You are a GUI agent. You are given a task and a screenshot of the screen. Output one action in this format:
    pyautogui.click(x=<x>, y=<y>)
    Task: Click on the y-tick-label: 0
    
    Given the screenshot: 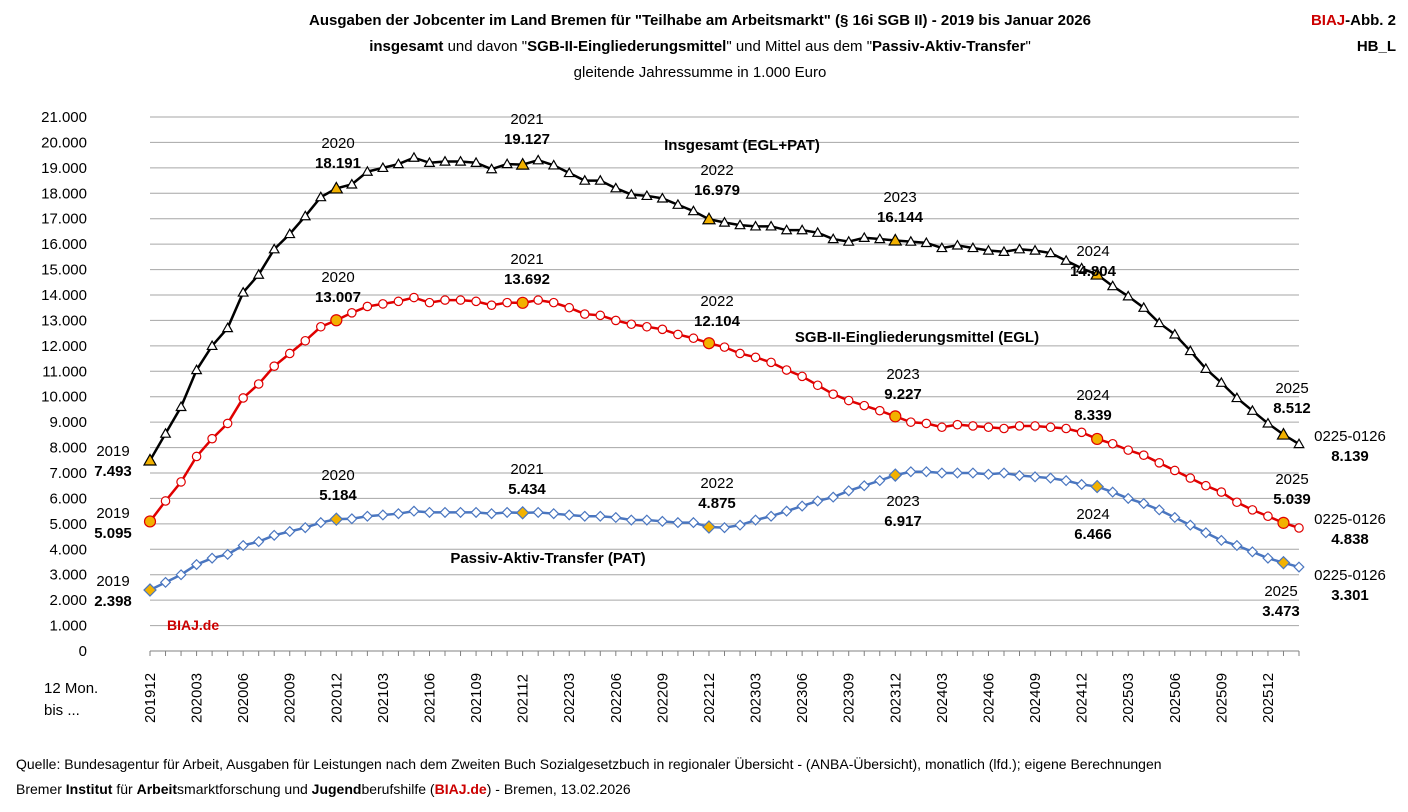 What is the action you would take?
    pyautogui.click(x=83, y=651)
    